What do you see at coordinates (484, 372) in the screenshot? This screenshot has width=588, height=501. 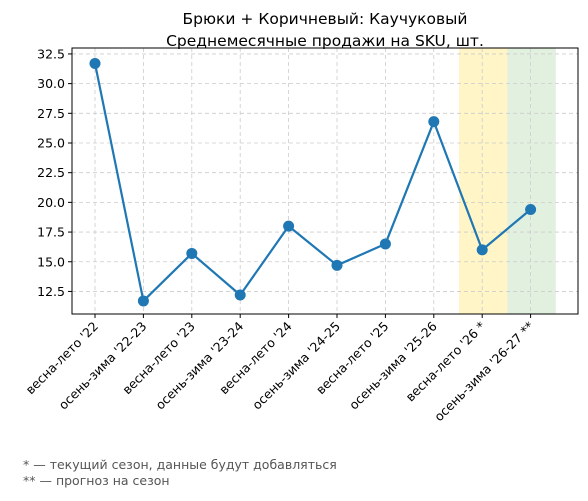 I see `x-tick-label: осень-зима '26-27 **` at bounding box center [484, 372].